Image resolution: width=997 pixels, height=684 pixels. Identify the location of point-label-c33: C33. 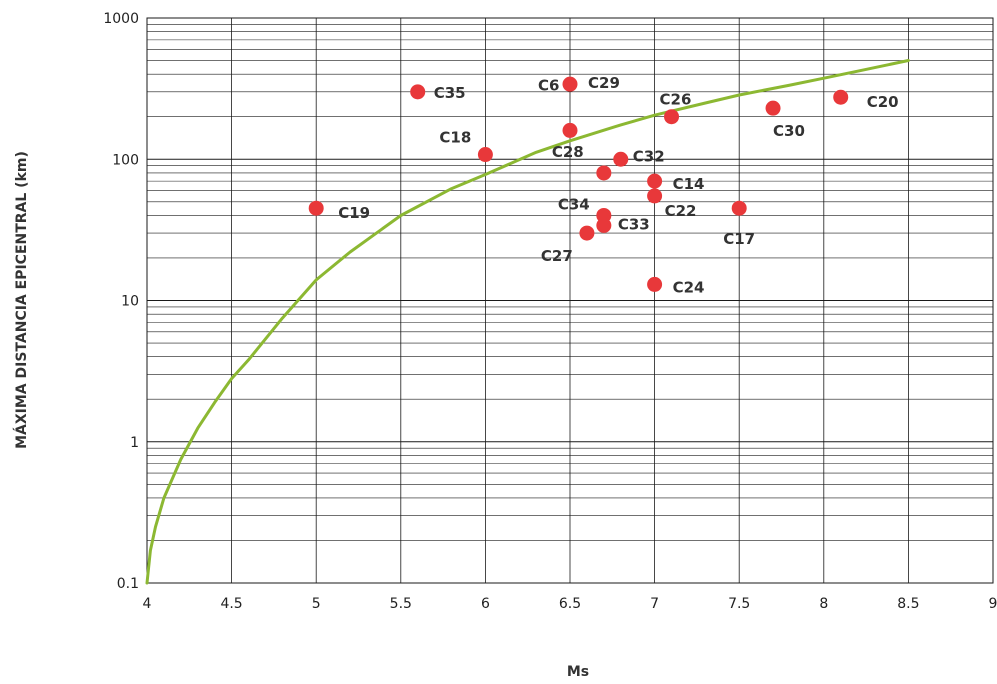
(634, 224).